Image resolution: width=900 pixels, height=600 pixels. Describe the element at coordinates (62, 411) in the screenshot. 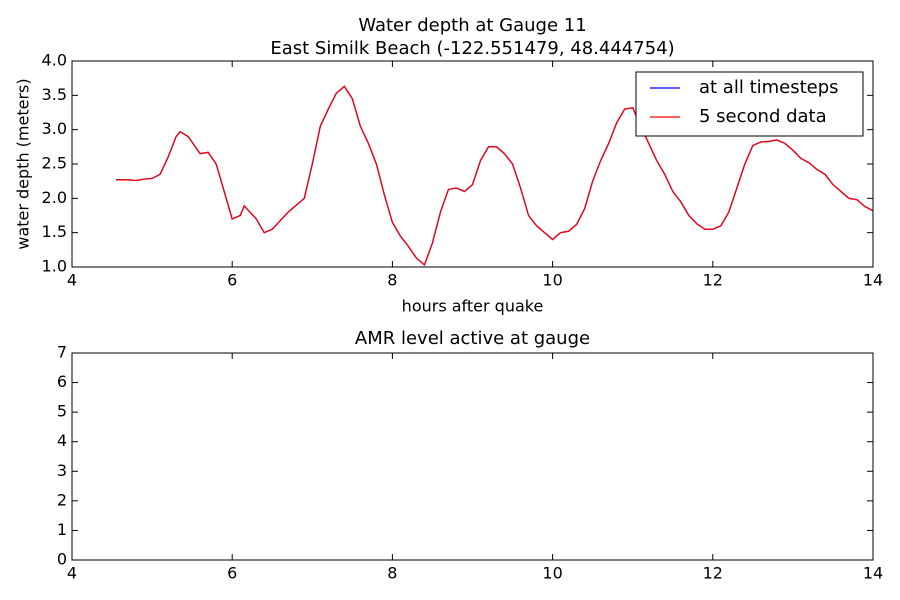

I see `y-tick-label: 5` at that location.